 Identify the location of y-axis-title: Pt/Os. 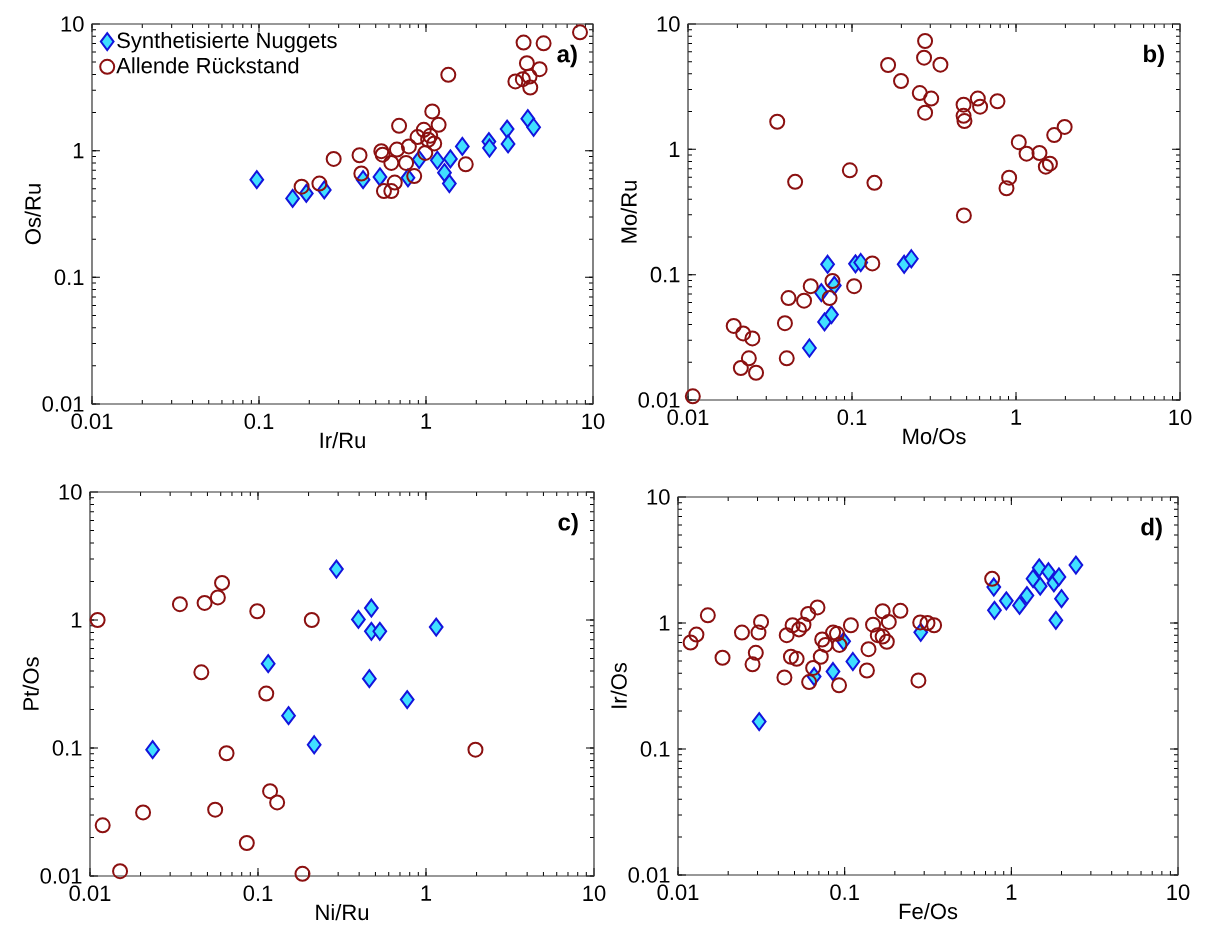
(30, 683).